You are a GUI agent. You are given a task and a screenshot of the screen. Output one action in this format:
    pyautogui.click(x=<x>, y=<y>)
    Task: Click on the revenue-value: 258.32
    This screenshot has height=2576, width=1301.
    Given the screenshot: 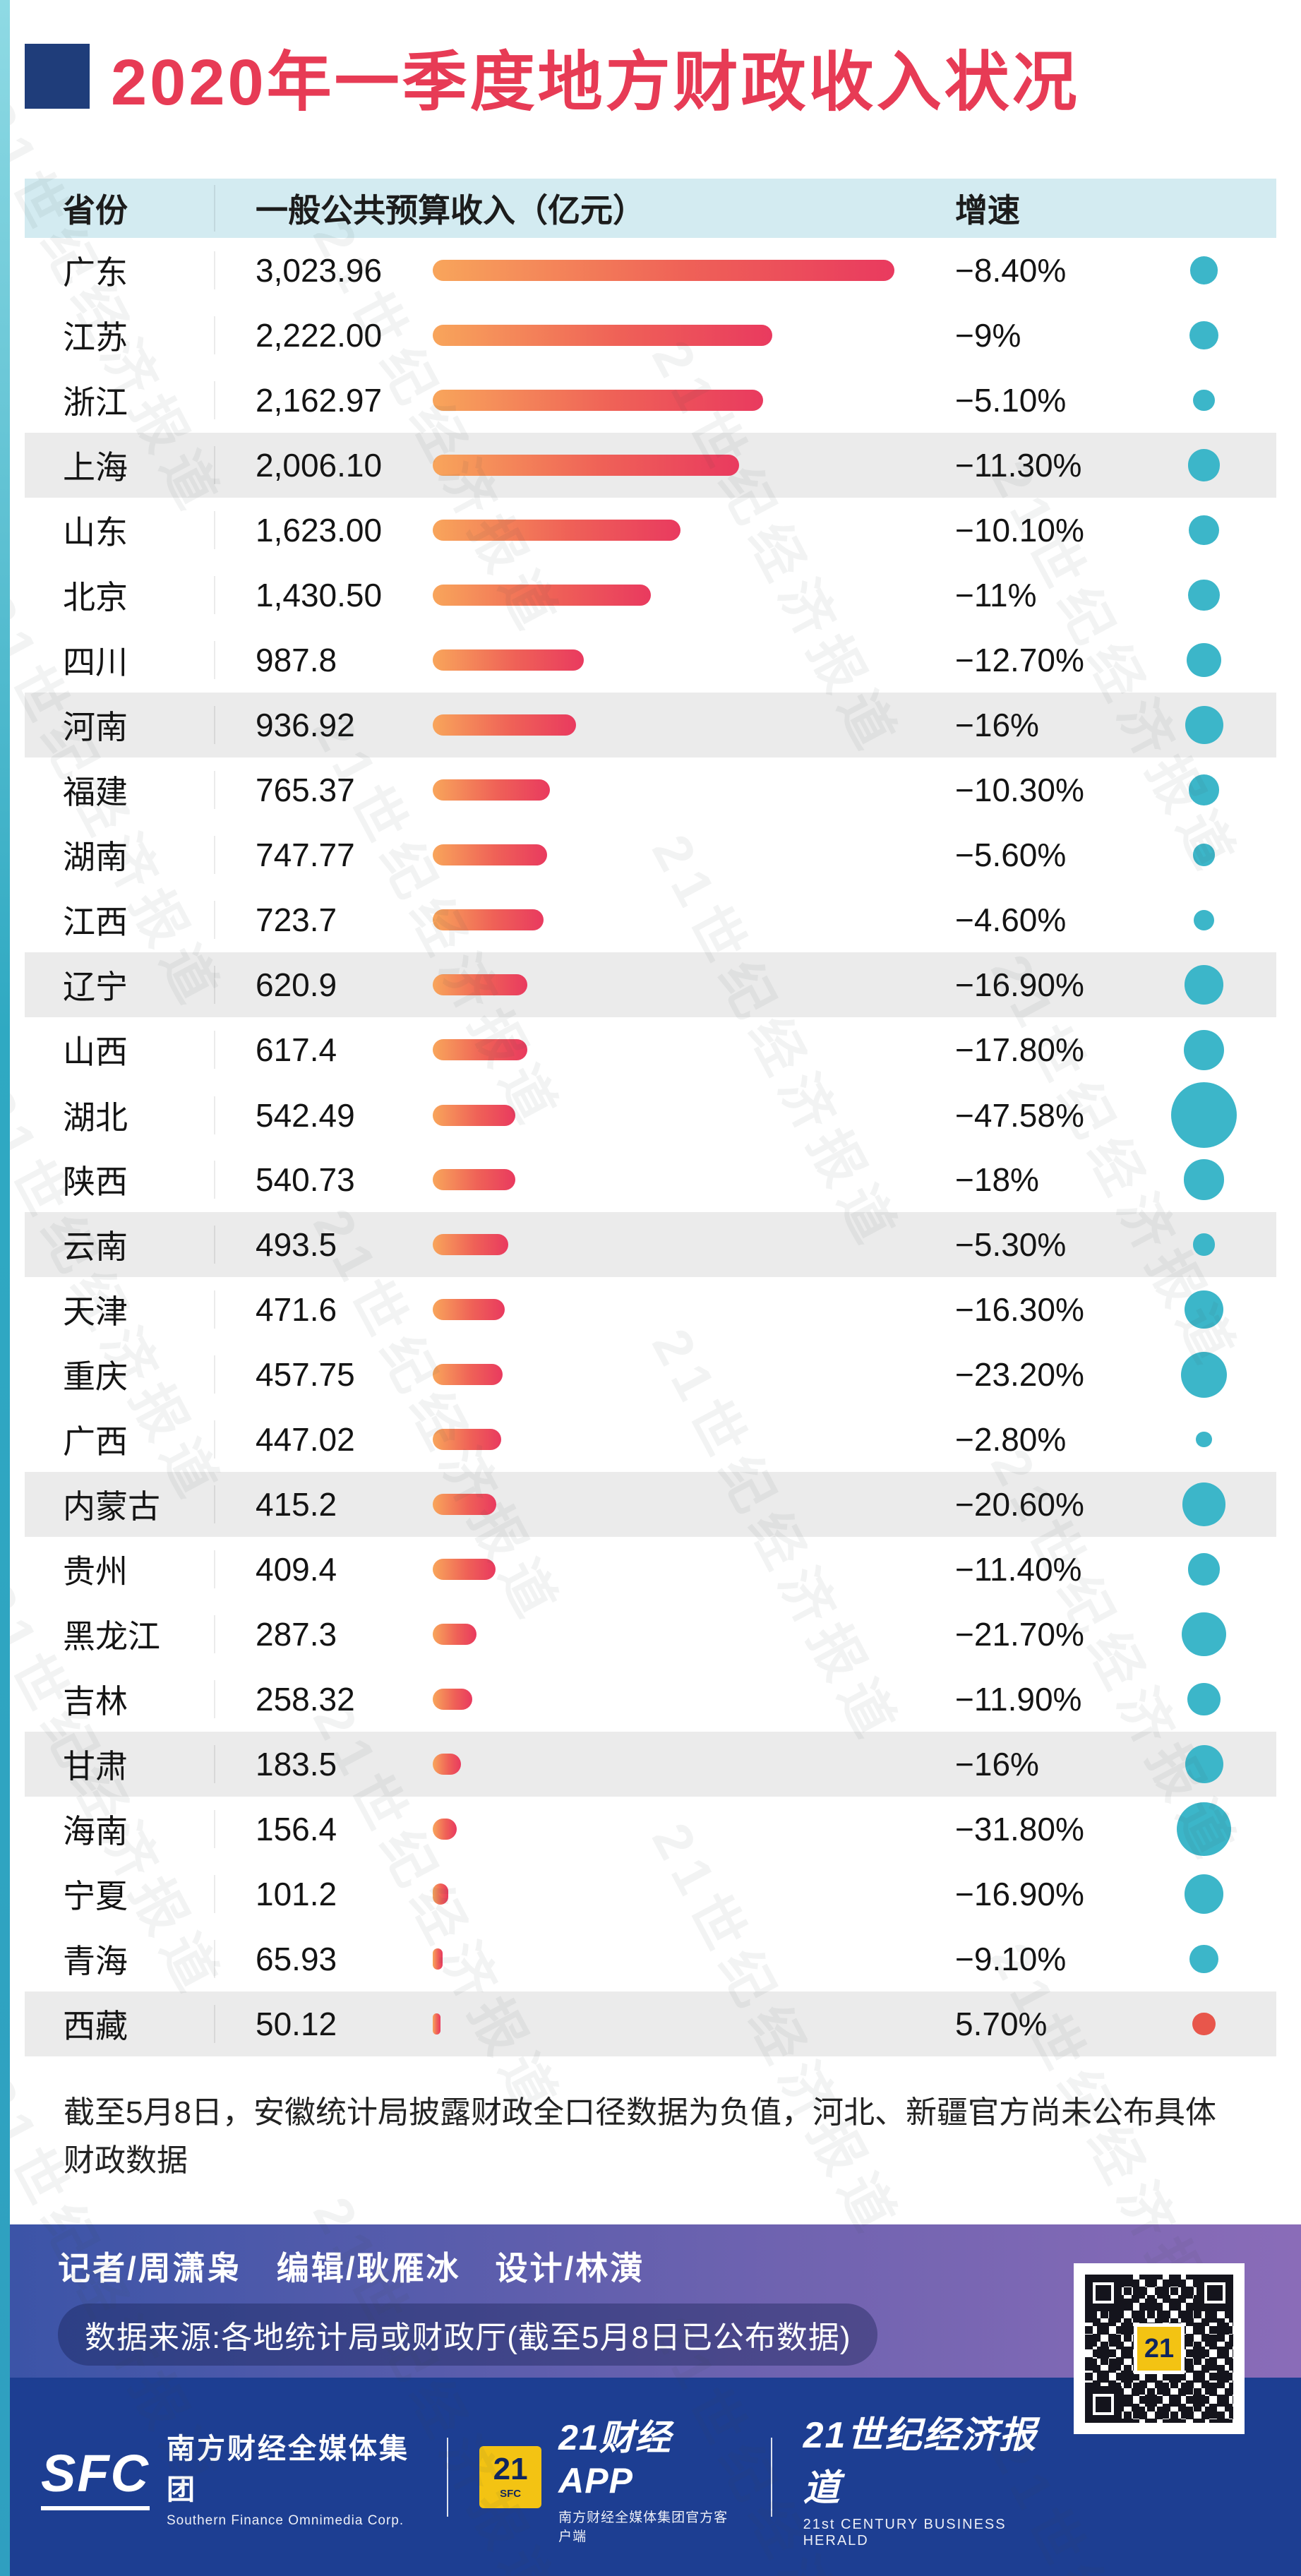 What is the action you would take?
    pyautogui.click(x=323, y=1699)
    